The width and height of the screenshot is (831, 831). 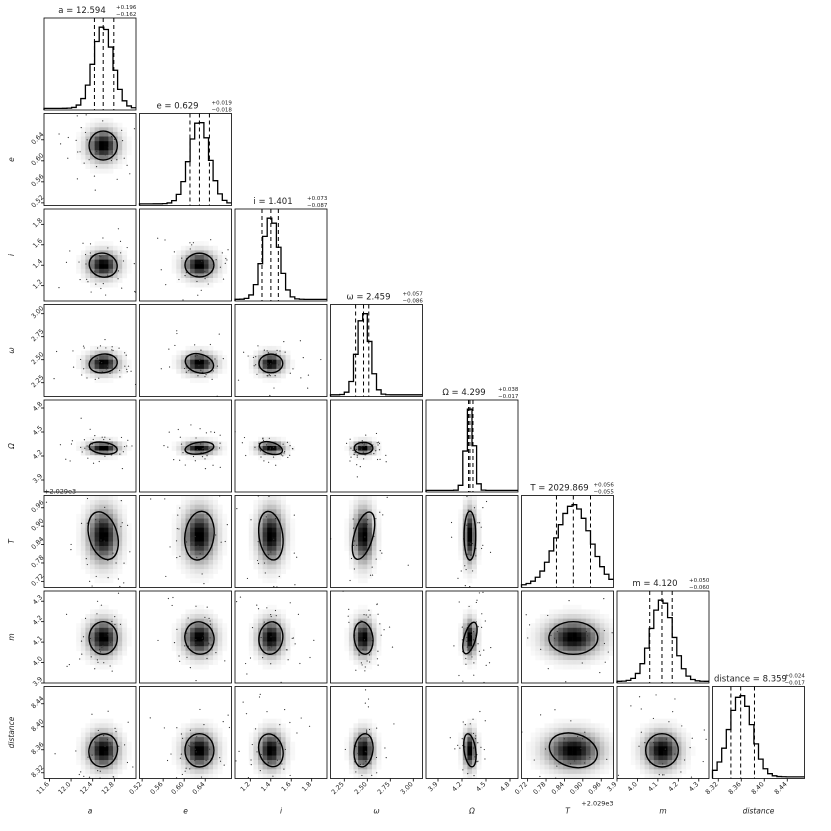 I want to click on panel-a-a, so click(x=90, y=64).